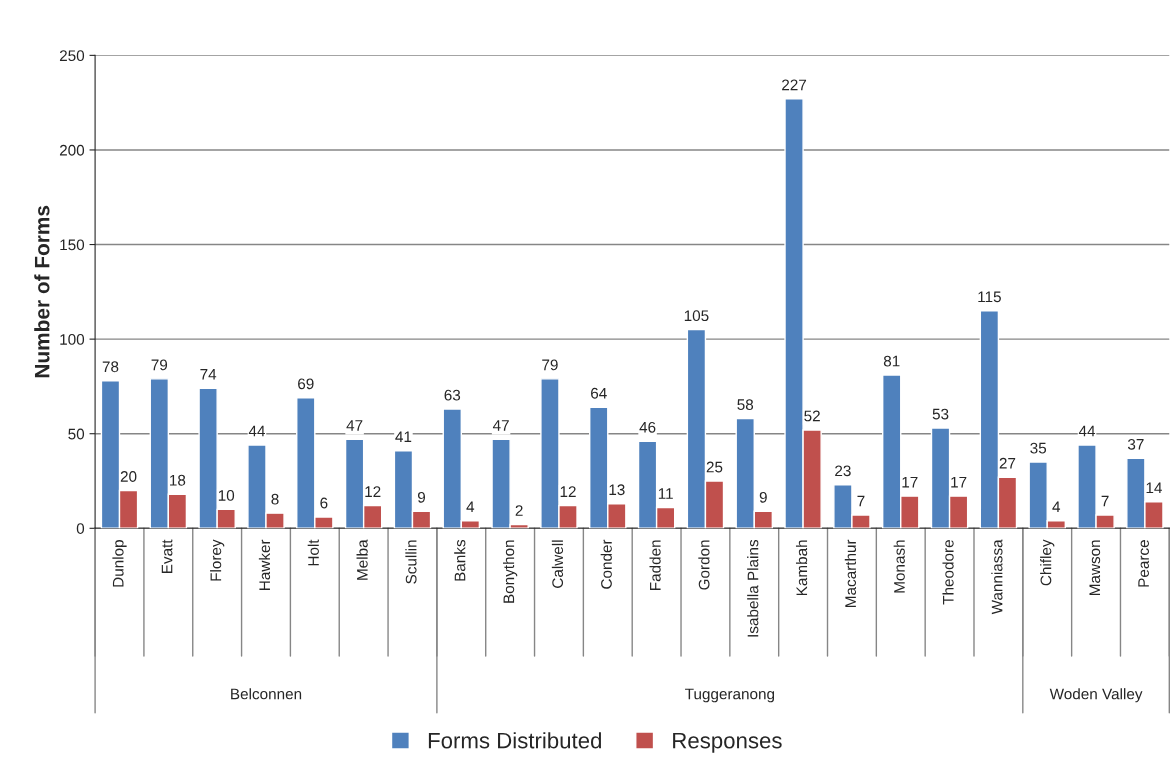  Describe the element at coordinates (306, 384) in the screenshot. I see `data-label: 69` at that location.